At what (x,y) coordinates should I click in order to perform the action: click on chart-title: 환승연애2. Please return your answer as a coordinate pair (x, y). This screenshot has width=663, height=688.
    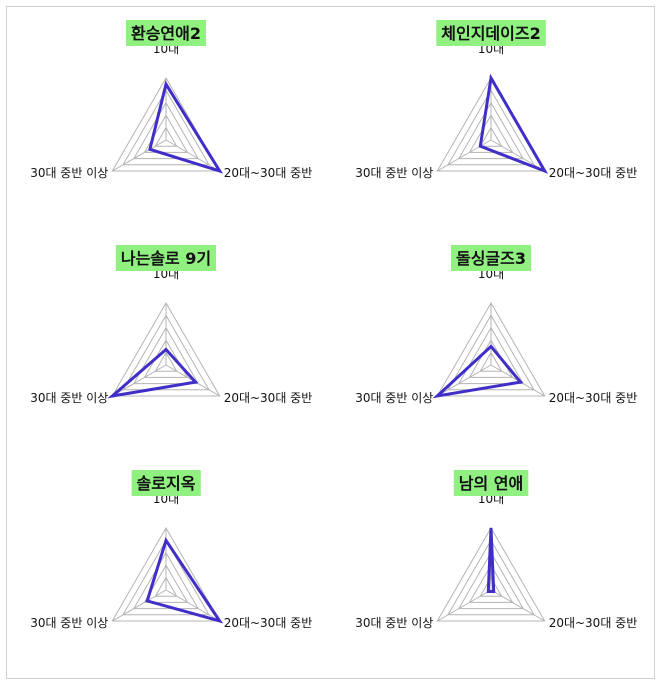
    Looking at the image, I should click on (166, 33).